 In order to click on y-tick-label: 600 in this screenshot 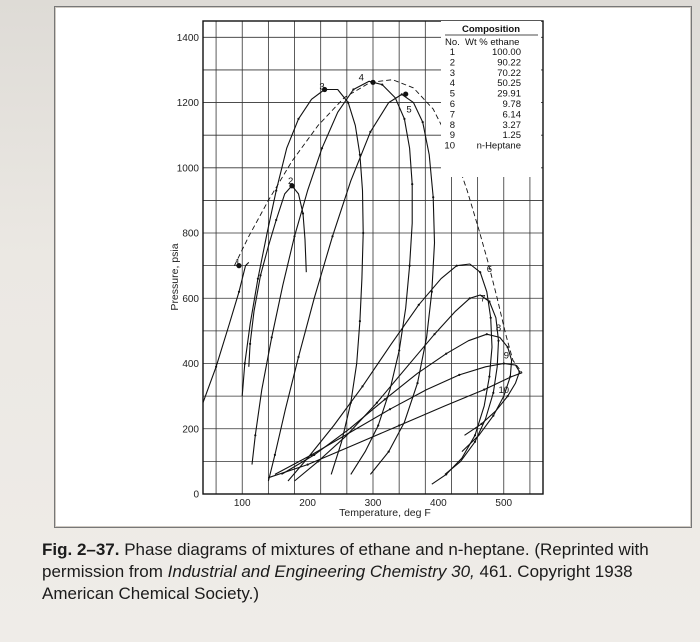, I will do `click(190, 299)`.